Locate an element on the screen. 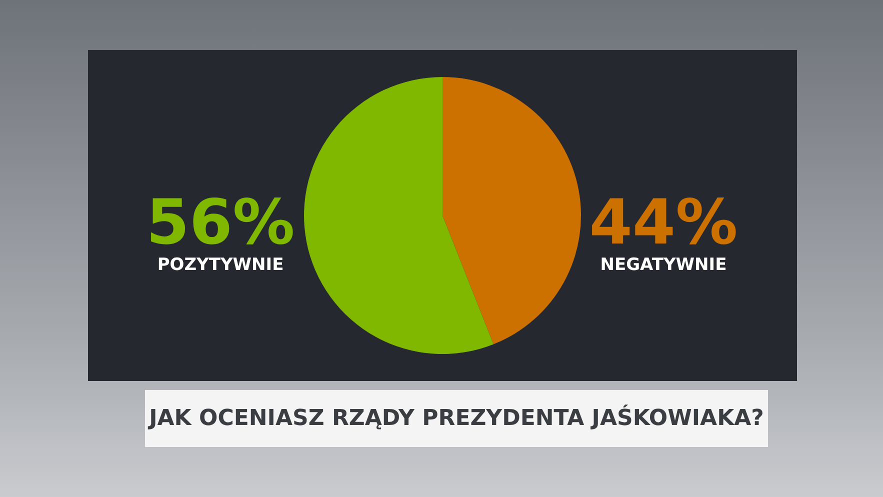 Image resolution: width=883 pixels, height=497 pixels. text: JAK OCENIASZ RZĄDY PREZYDENTA JAŚKOWIAKA? is located at coordinates (456, 418).